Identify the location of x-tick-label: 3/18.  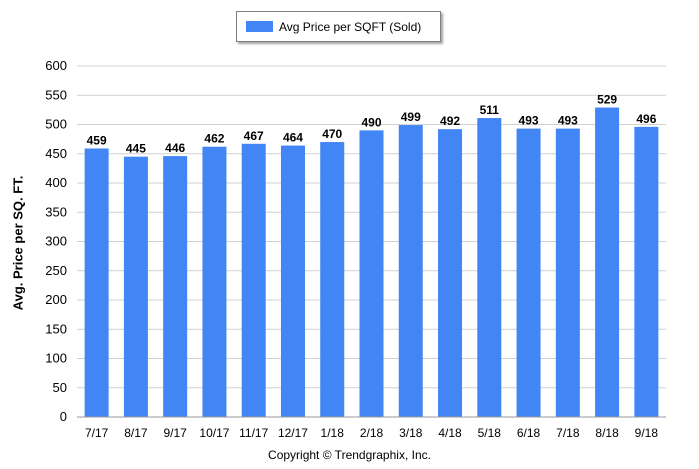
(411, 433).